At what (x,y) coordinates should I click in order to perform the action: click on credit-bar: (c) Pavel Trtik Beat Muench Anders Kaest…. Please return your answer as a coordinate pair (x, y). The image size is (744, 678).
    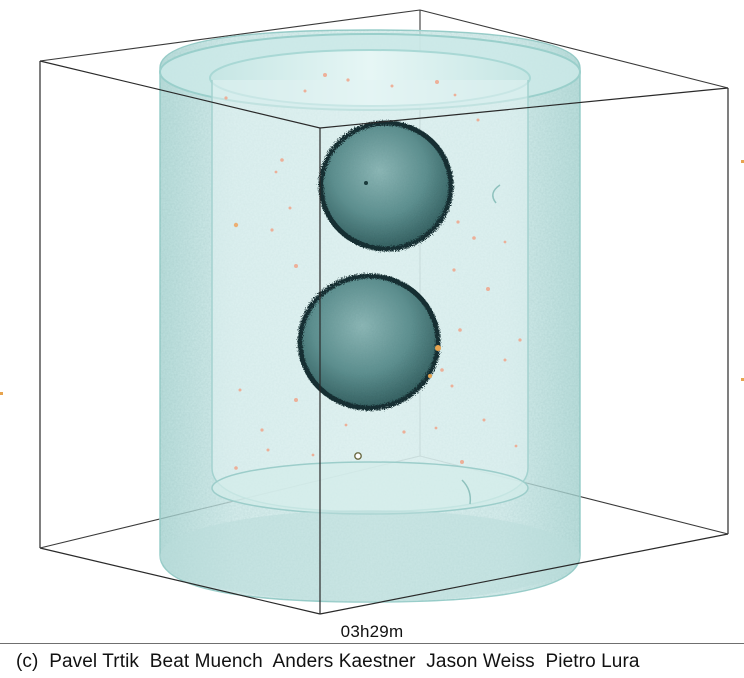
    Looking at the image, I should click on (372, 660).